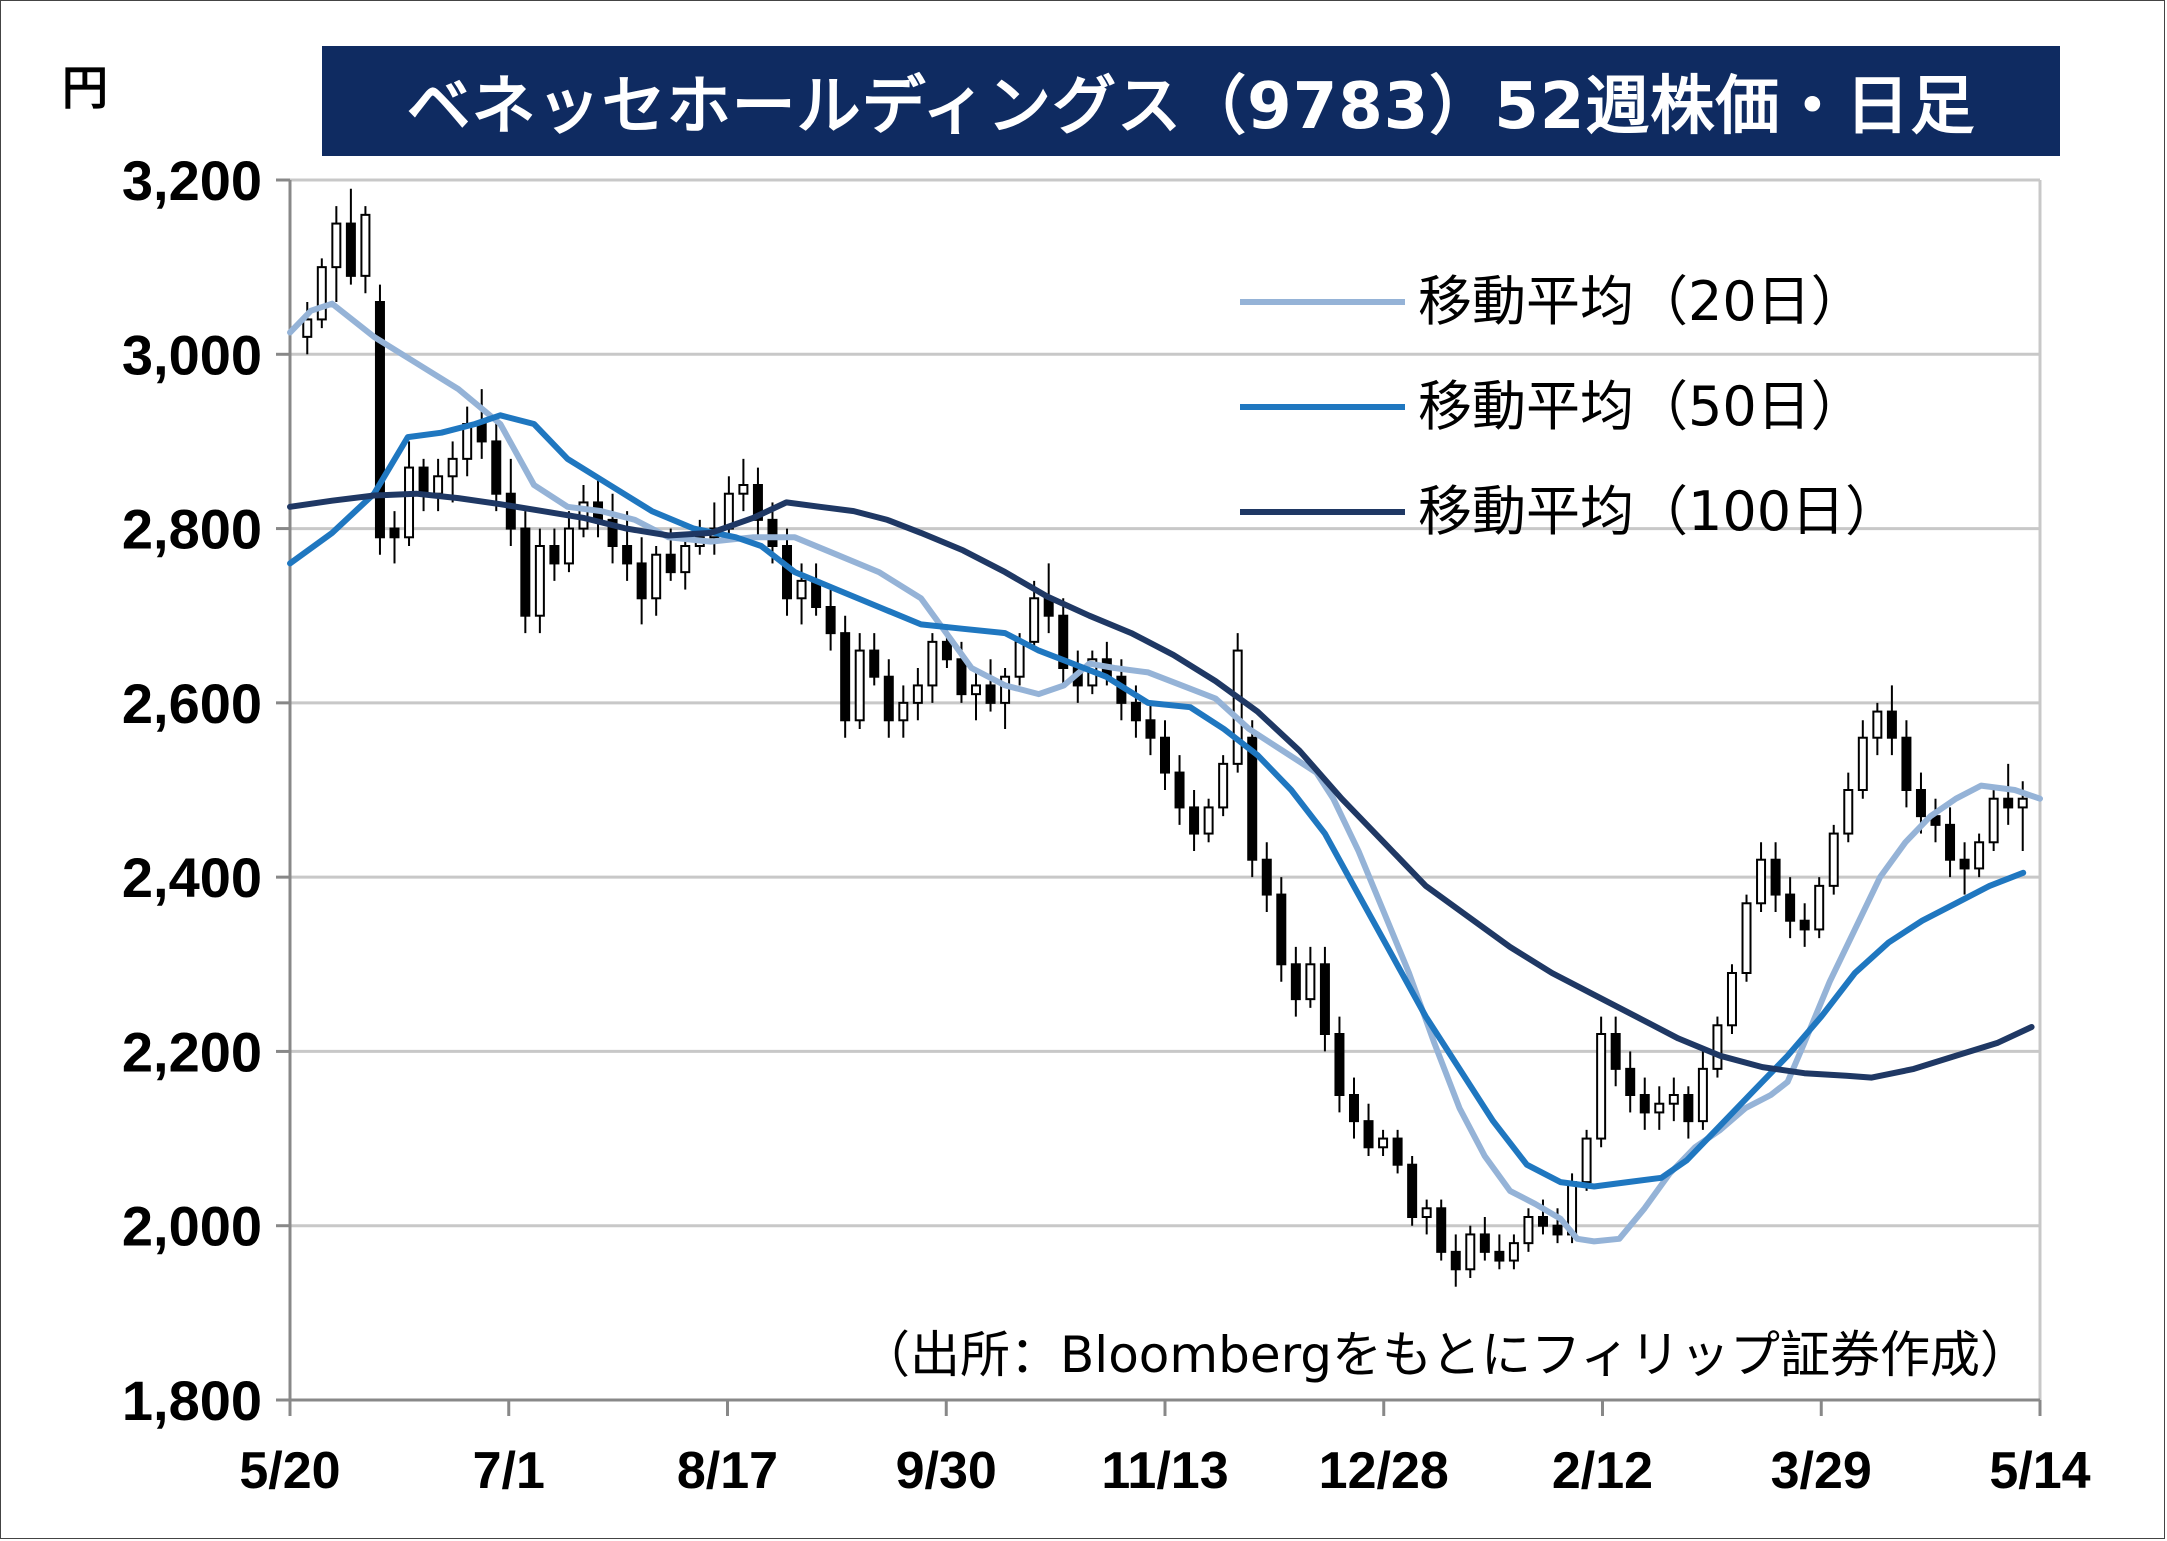 This screenshot has width=2167, height=1541. Describe the element at coordinates (1384, 1471) in the screenshot. I see `x-tick-label: 12/28` at that location.